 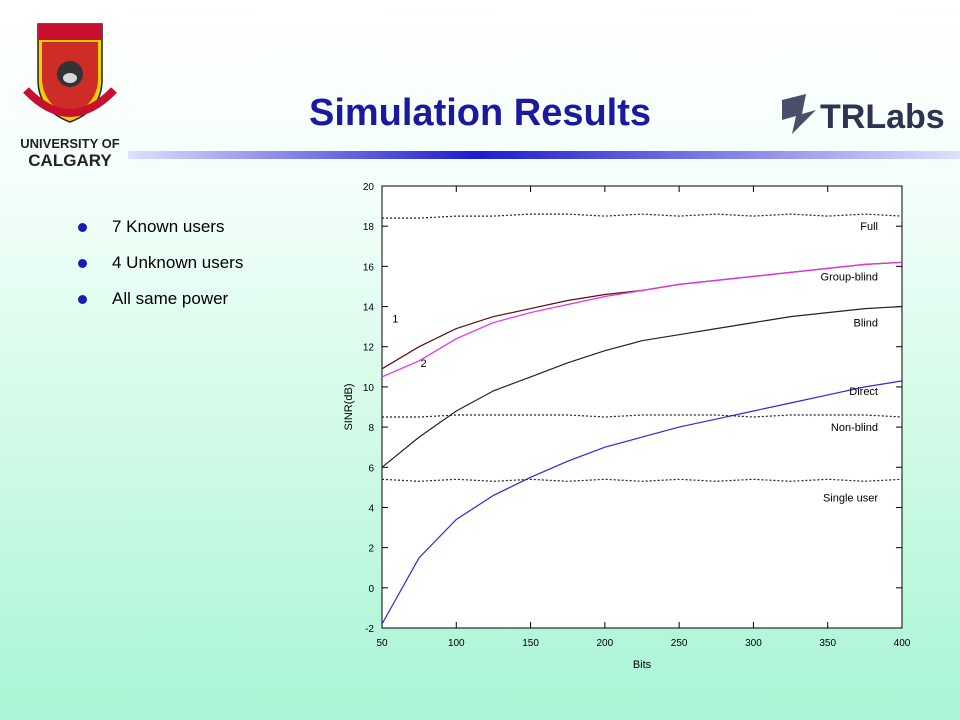 I want to click on series-line-full, so click(x=642, y=216).